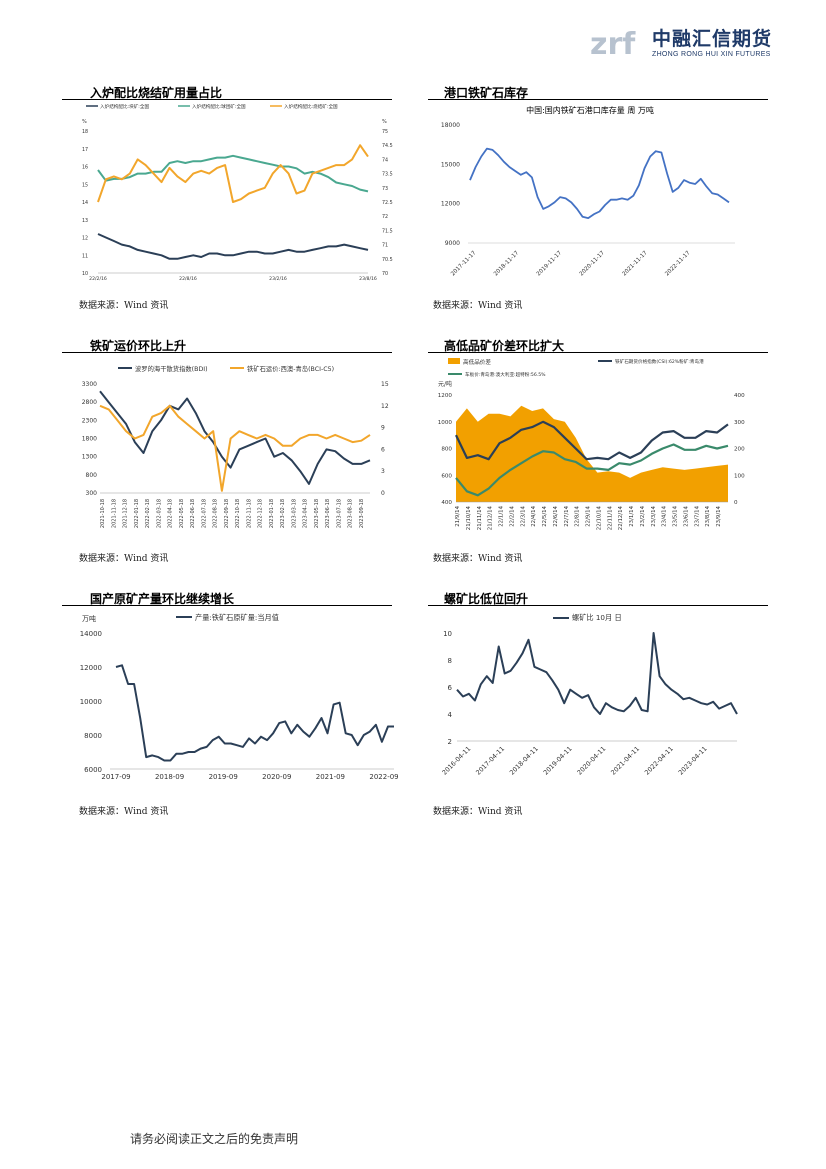 The image size is (826, 1169). I want to click on x-tick-label: 2022-03-18, so click(159, 513).